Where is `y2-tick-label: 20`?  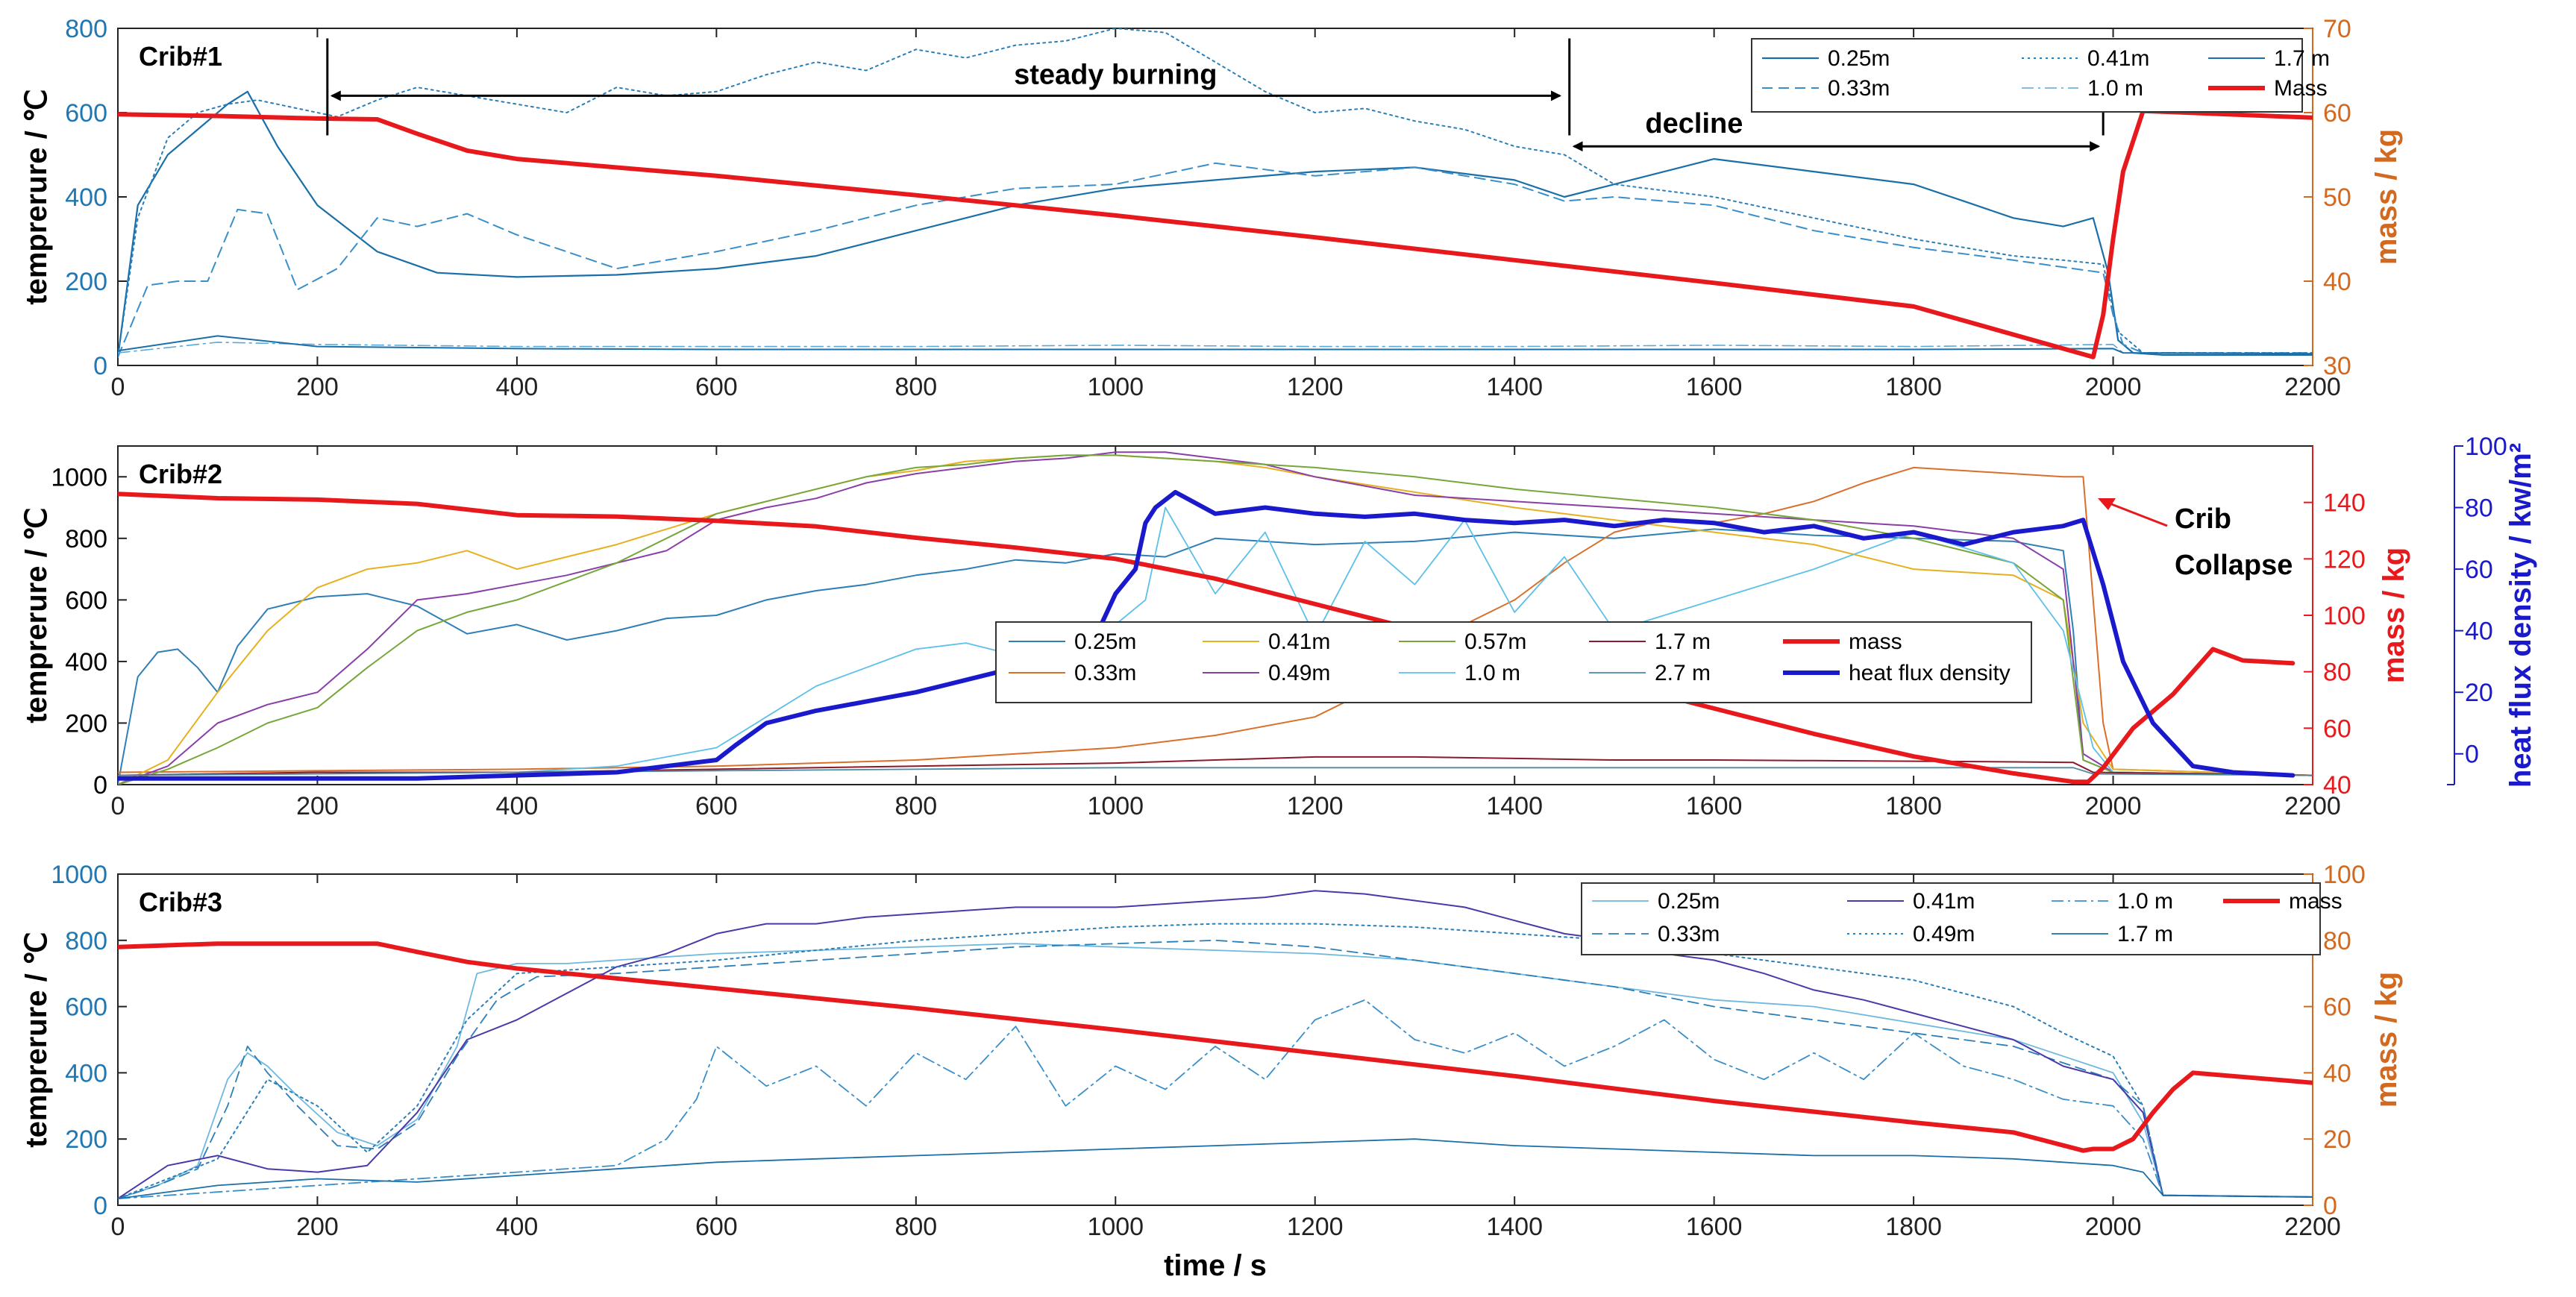 y2-tick-label: 20 is located at coordinates (2337, 1139).